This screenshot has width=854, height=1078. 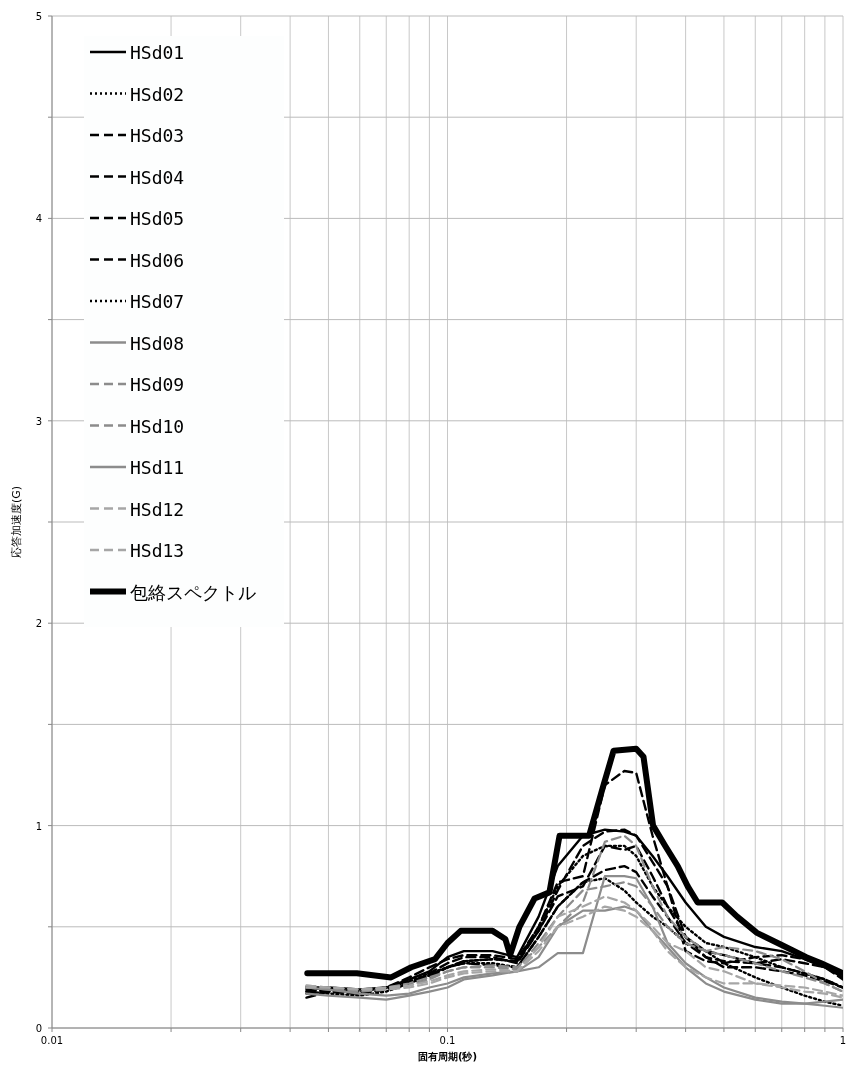 I want to click on y-axis-title: 応答加速度(G), so click(x=16, y=522).